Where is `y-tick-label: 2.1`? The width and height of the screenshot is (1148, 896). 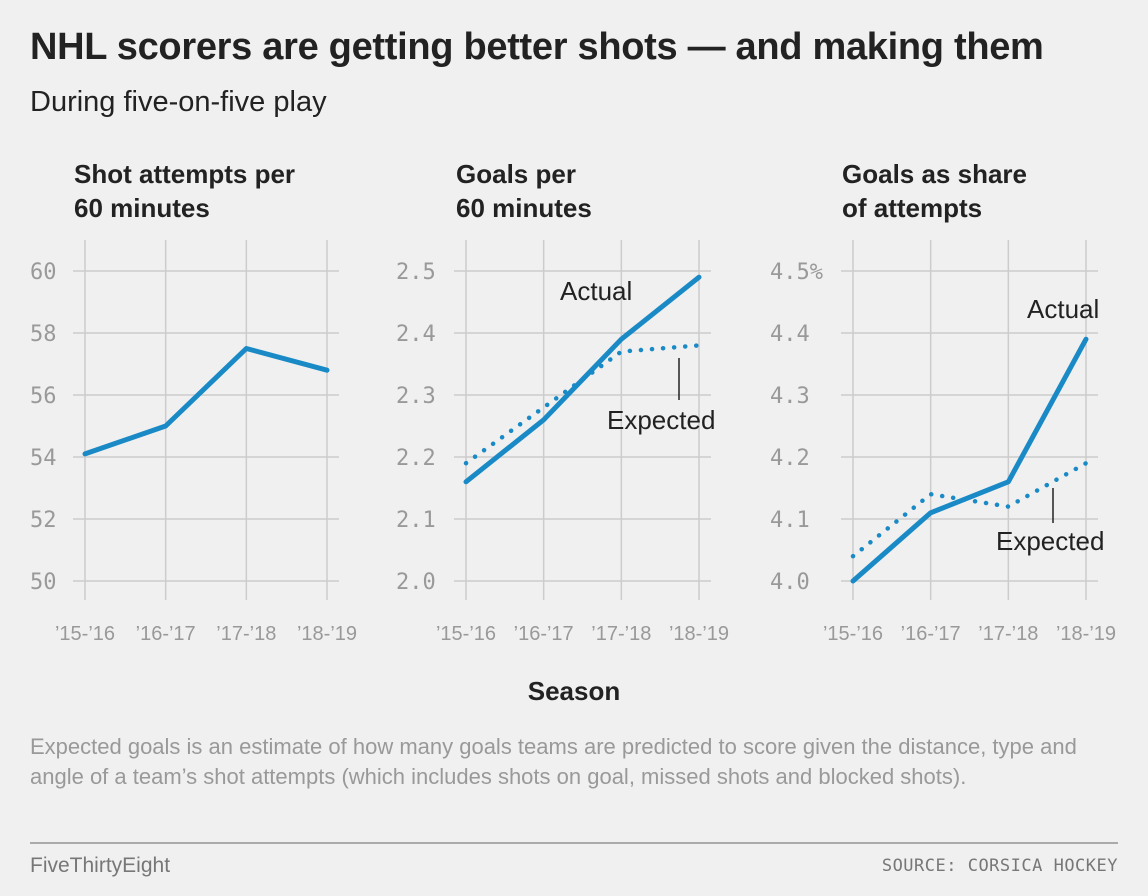 y-tick-label: 2.1 is located at coordinates (416, 520).